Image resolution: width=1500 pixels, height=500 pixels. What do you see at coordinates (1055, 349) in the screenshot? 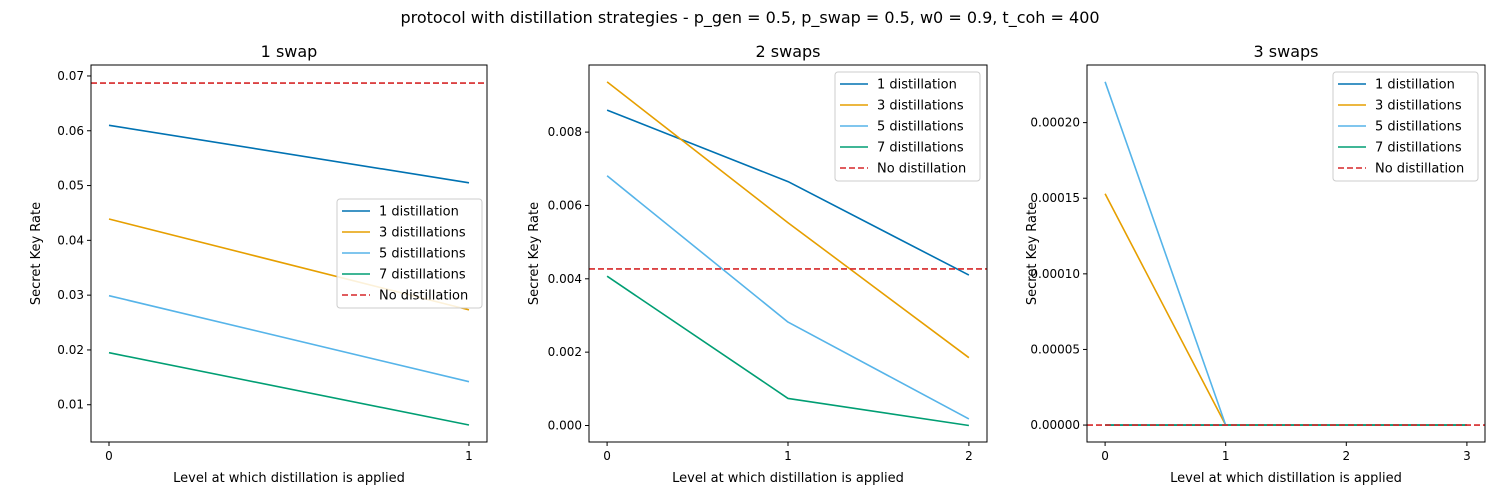
I see `y-tick-label: 0.00005` at bounding box center [1055, 349].